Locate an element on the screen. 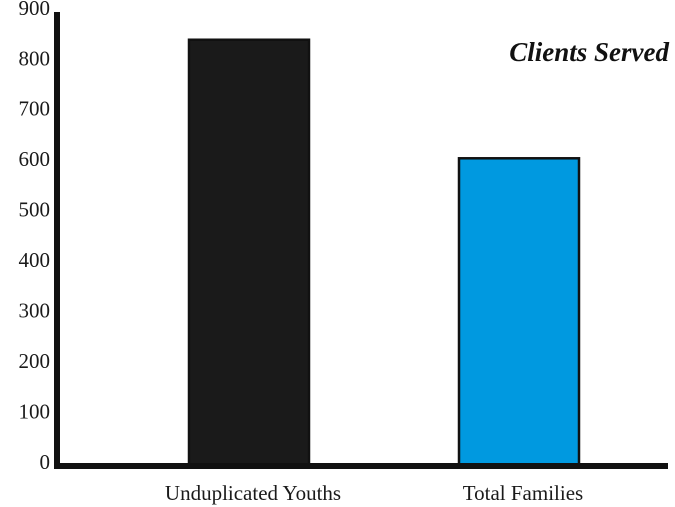  y-tick-label: 0 is located at coordinates (45, 462).